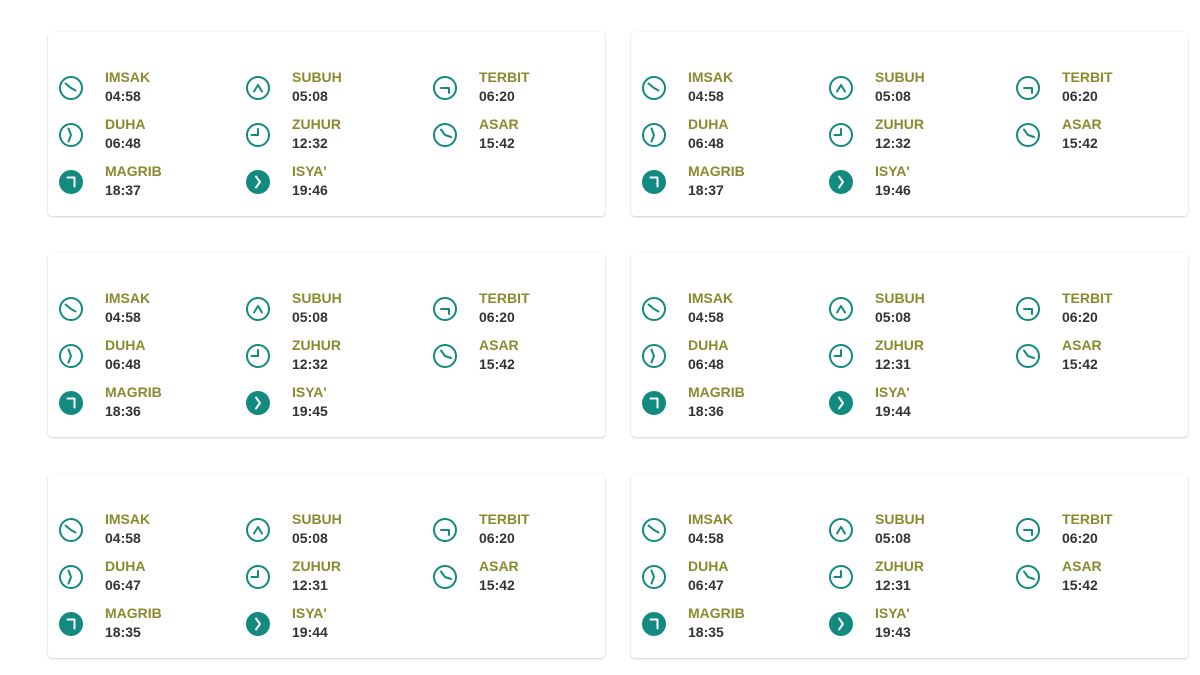 The height and width of the screenshot is (675, 1200). What do you see at coordinates (721, 578) in the screenshot?
I see `prayer-item-duha: DUHA 06:47` at bounding box center [721, 578].